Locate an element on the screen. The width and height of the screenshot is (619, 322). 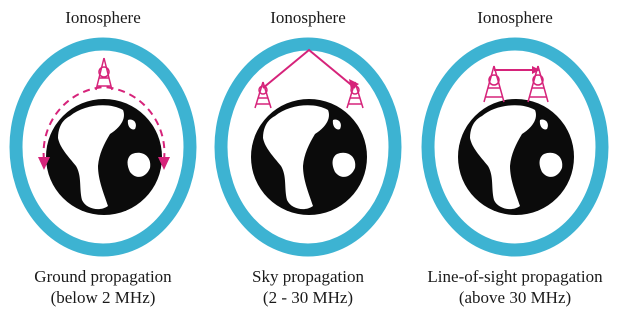
ground-wave-signal is located at coordinates (104, 127).